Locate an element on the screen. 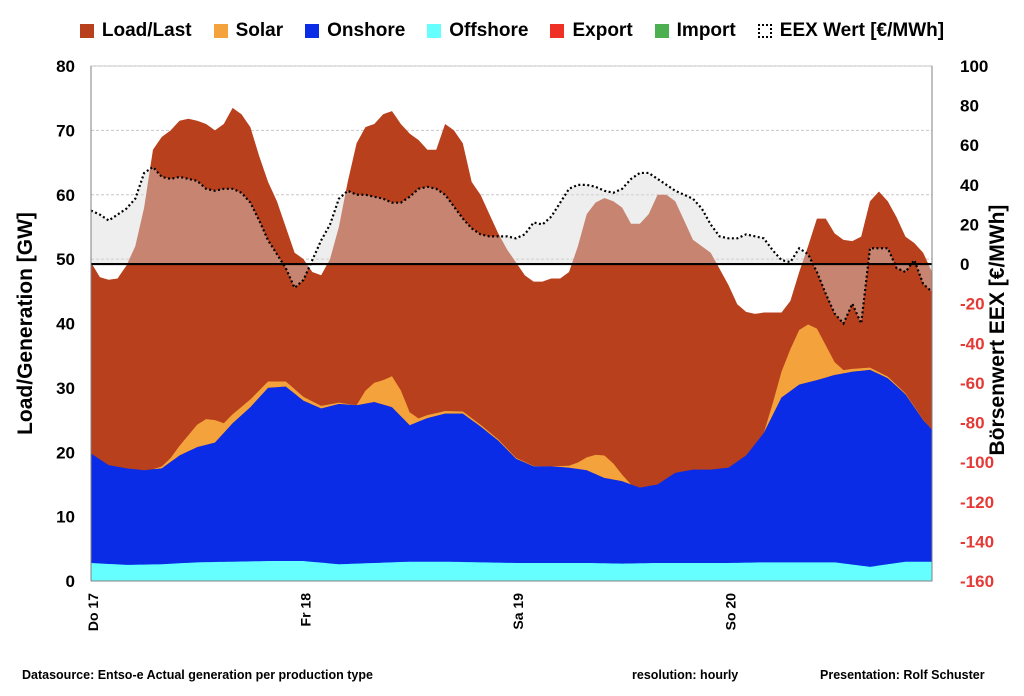 The height and width of the screenshot is (696, 1024). y2-tick-label: -80 is located at coordinates (972, 423).